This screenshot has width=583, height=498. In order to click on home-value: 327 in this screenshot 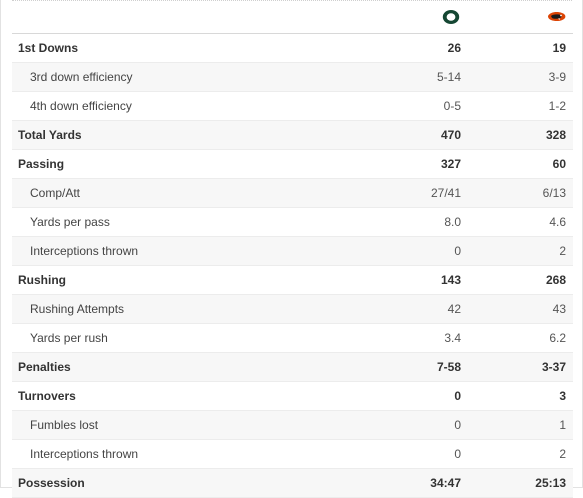, I will do `click(450, 164)`.